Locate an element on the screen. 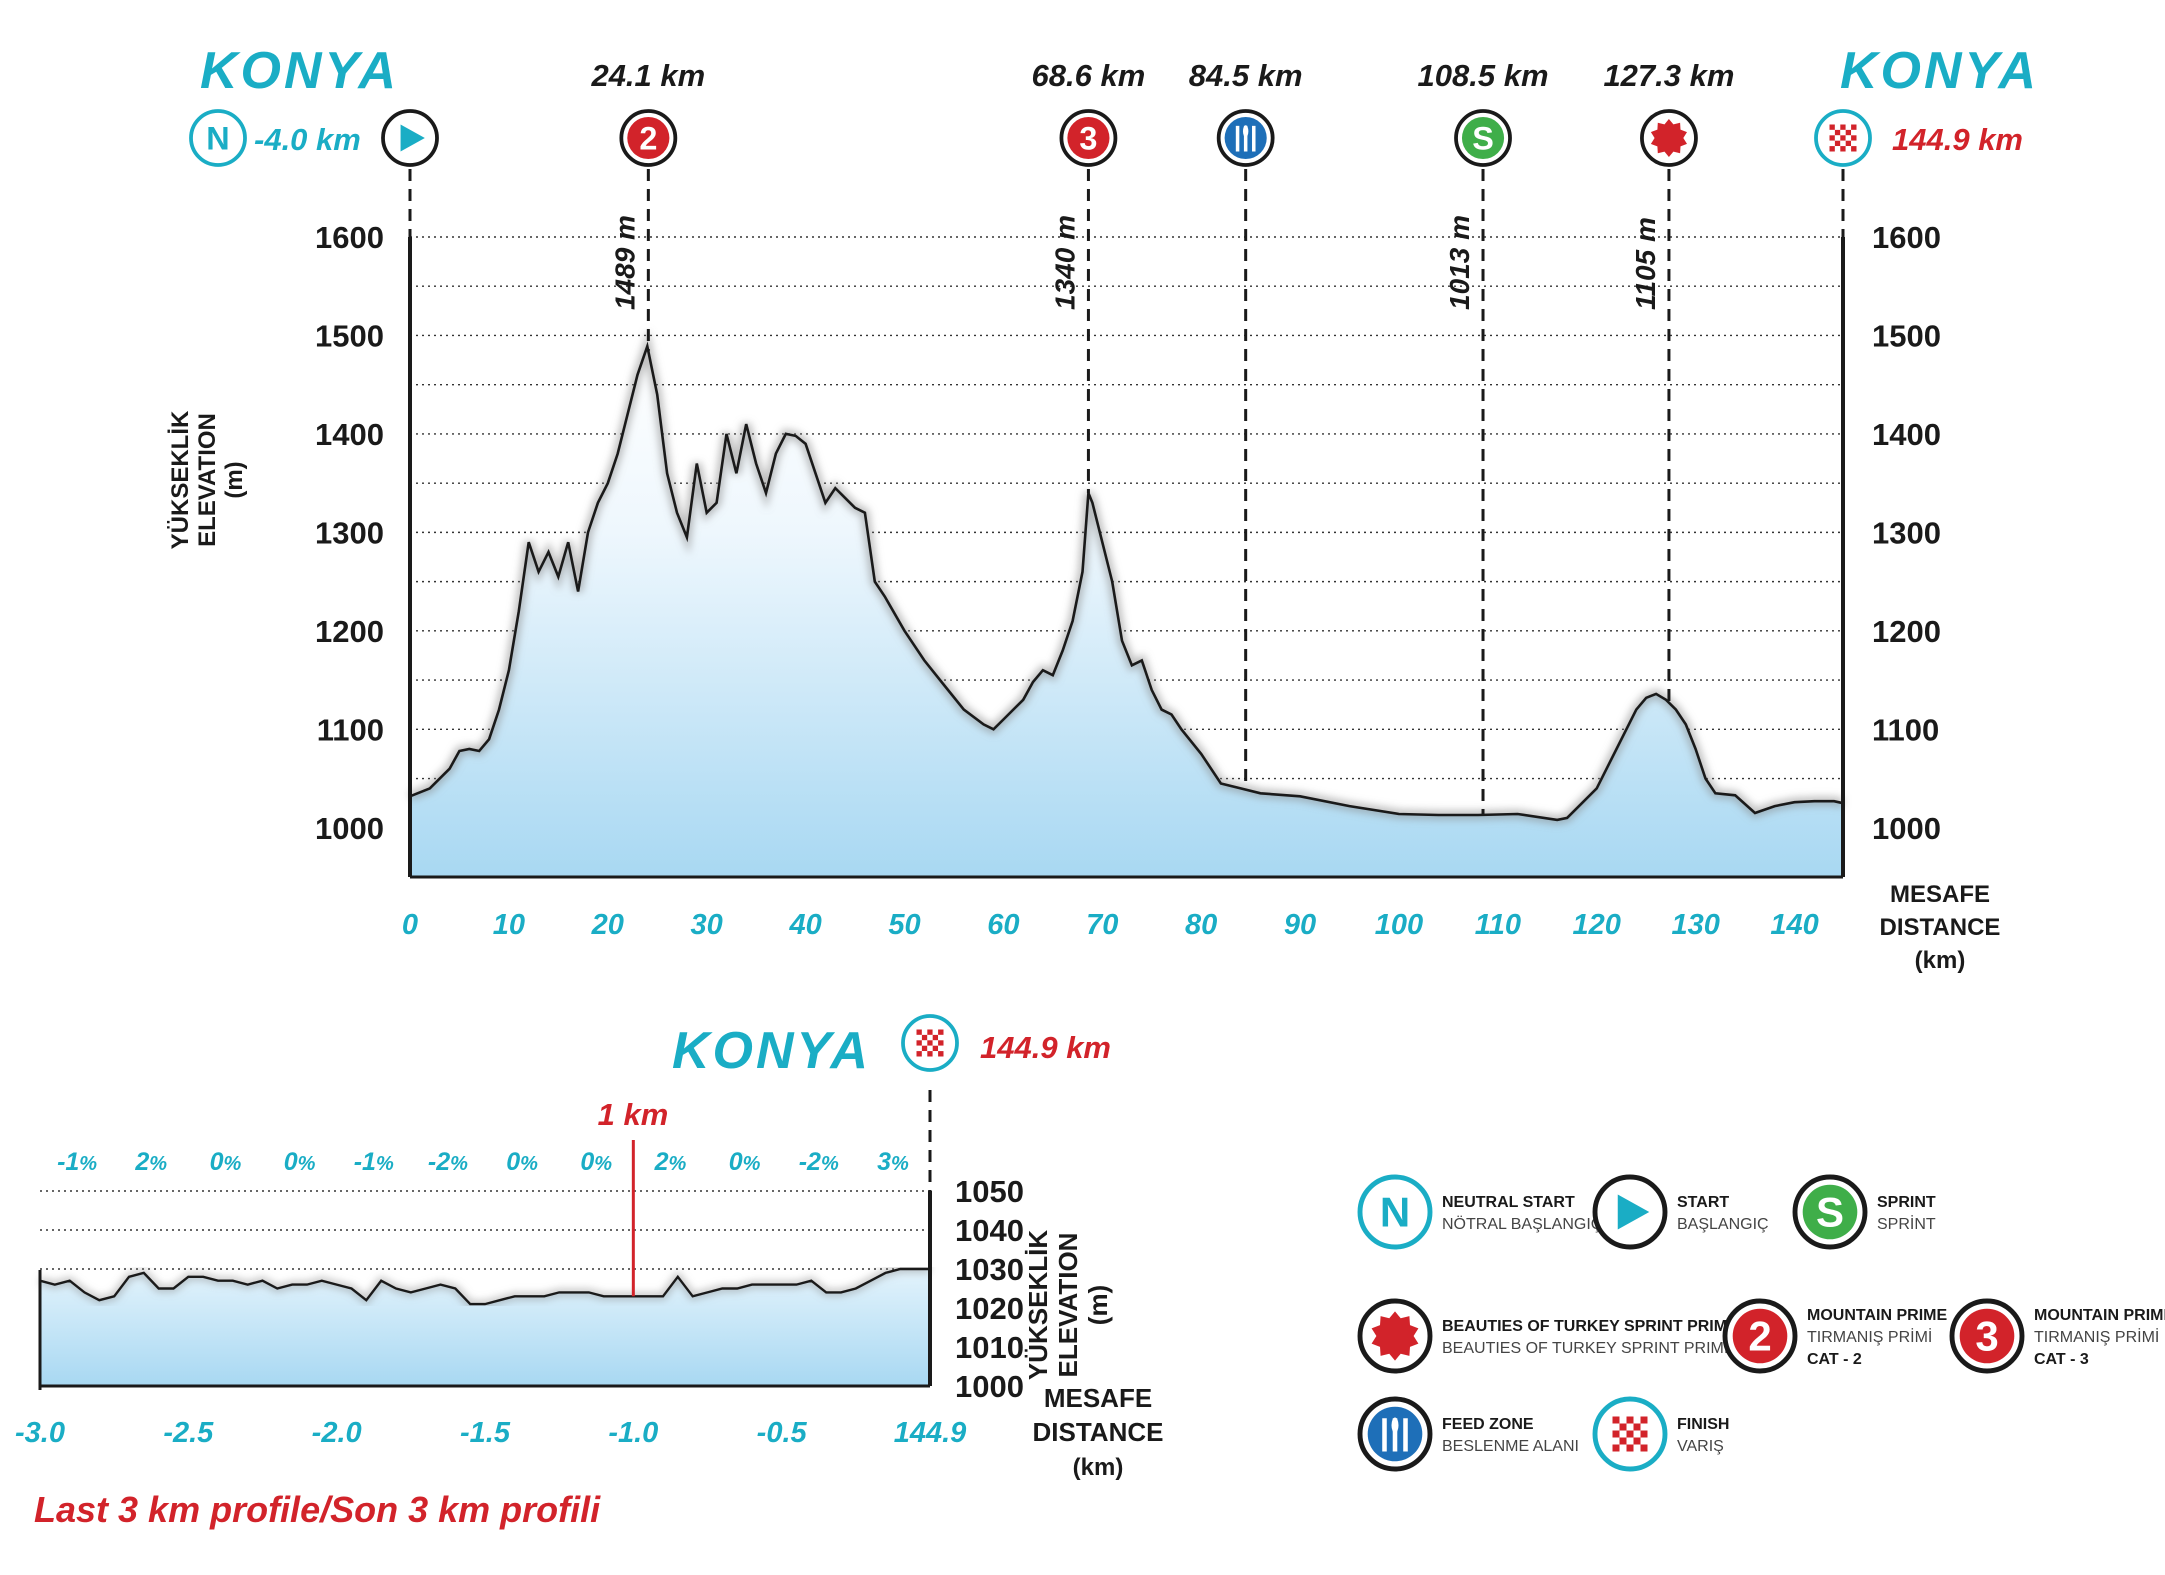 The width and height of the screenshot is (2165, 1575). y-tick-label: 1040 is located at coordinates (989, 1230).